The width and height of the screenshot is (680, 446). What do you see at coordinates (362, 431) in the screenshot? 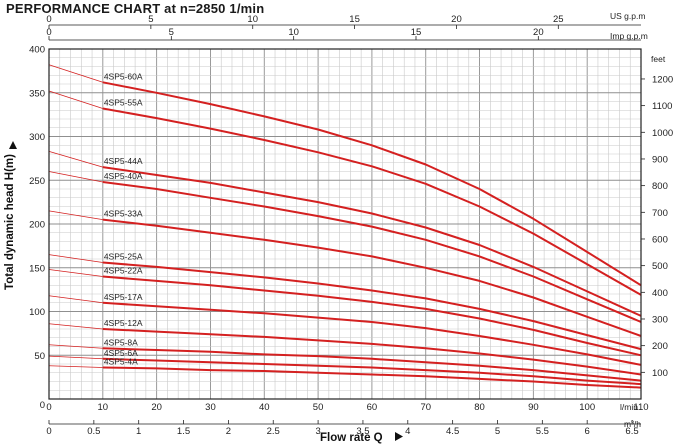
I see `m3h-tick-label: 3.5` at bounding box center [362, 431].